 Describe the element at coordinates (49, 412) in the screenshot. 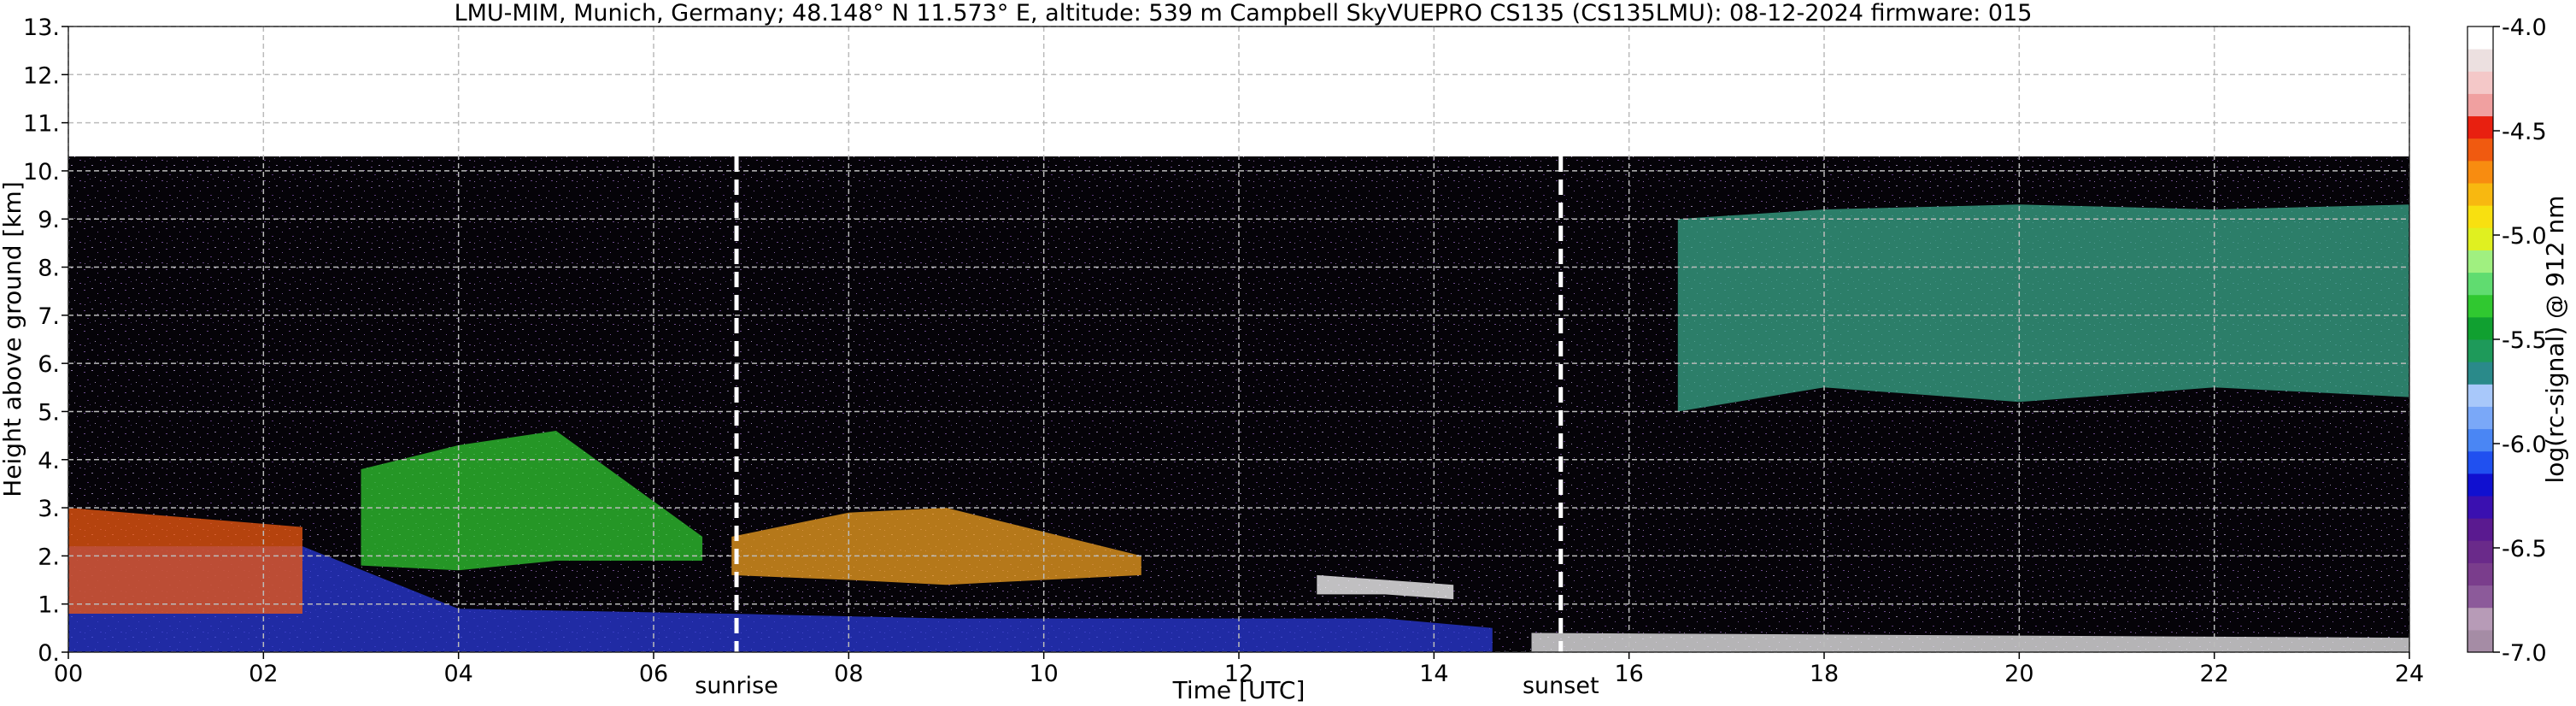

I see `y-tick-label: 5.` at that location.